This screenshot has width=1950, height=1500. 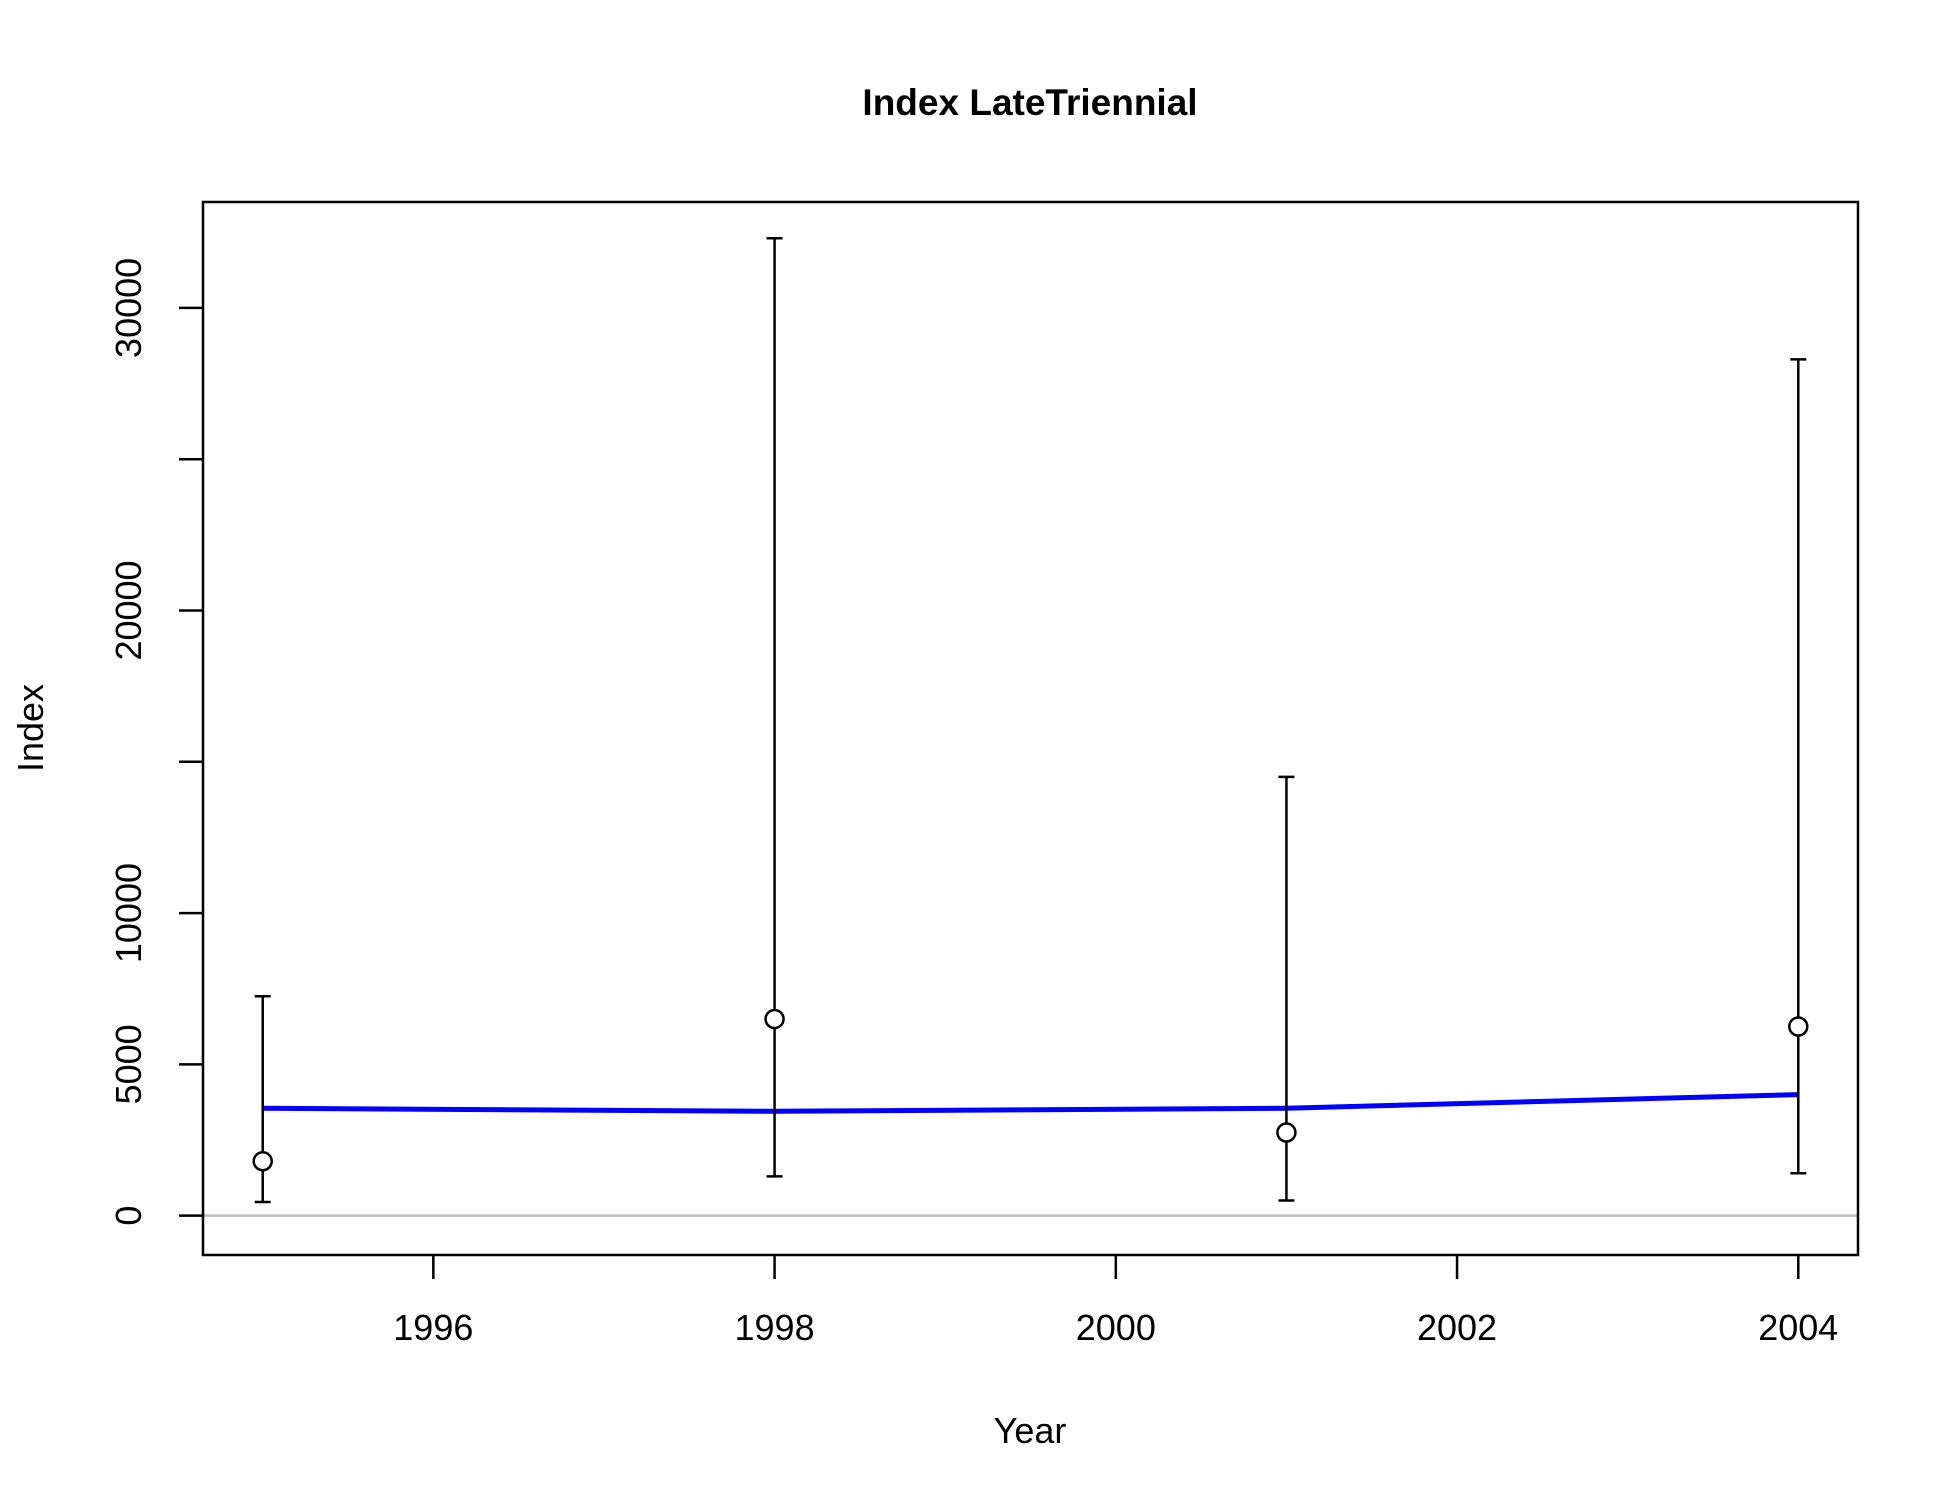 What do you see at coordinates (1030, 1103) in the screenshot?
I see `expected-index-line` at bounding box center [1030, 1103].